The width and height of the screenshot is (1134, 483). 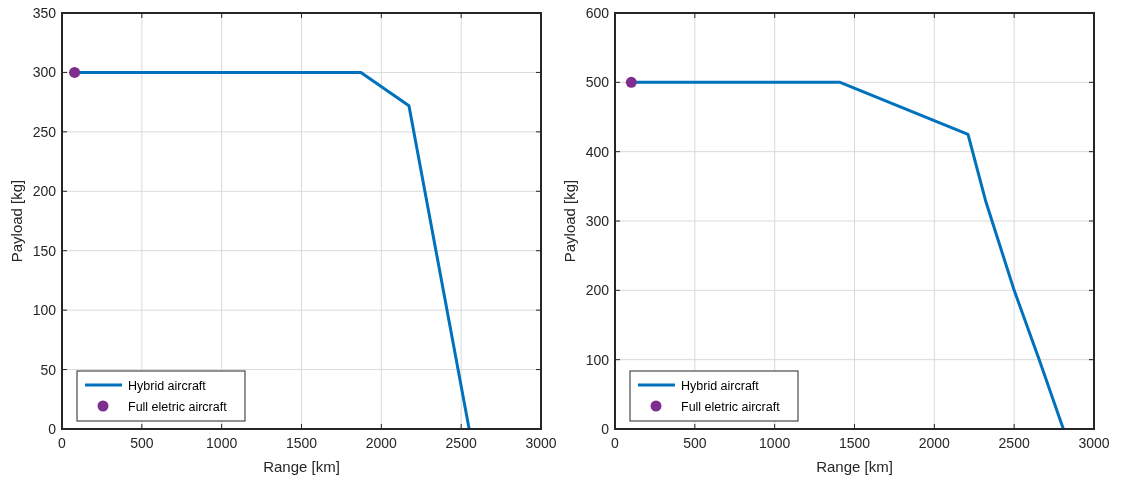 What do you see at coordinates (597, 82) in the screenshot?
I see `y-tick-label: 500` at bounding box center [597, 82].